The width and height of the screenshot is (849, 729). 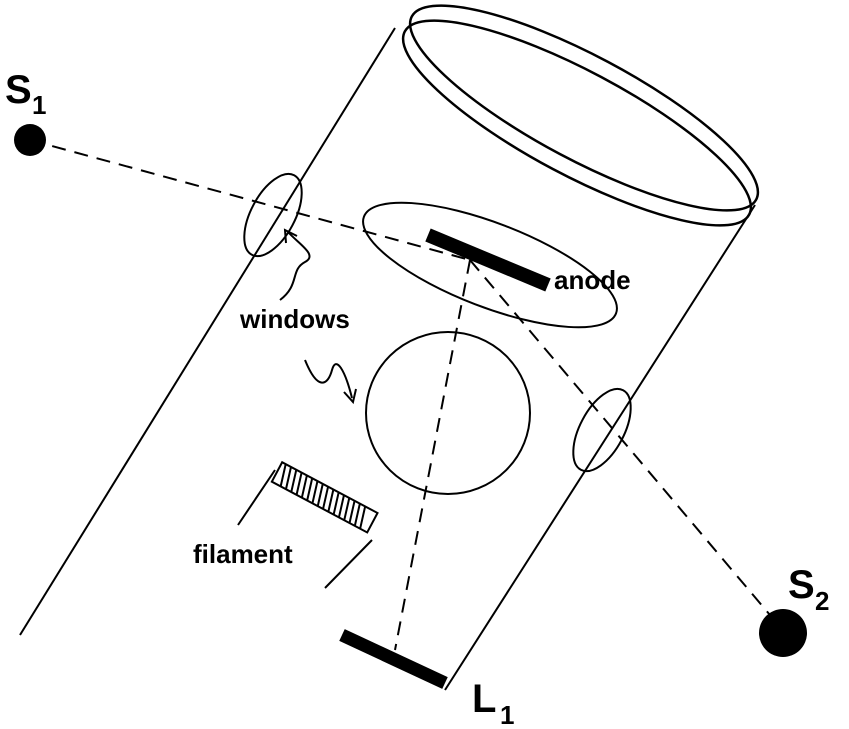 What do you see at coordinates (488, 260) in the screenshot?
I see `anode-bar` at bounding box center [488, 260].